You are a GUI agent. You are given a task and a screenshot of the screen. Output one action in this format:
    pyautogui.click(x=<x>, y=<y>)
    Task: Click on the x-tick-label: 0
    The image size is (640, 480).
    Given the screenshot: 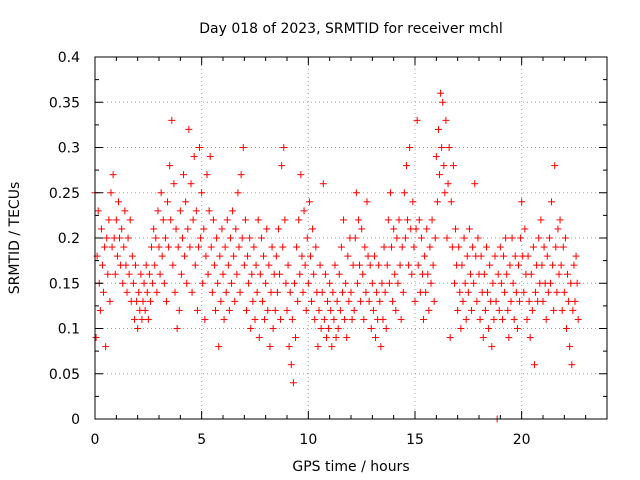 What is the action you would take?
    pyautogui.click(x=95, y=440)
    